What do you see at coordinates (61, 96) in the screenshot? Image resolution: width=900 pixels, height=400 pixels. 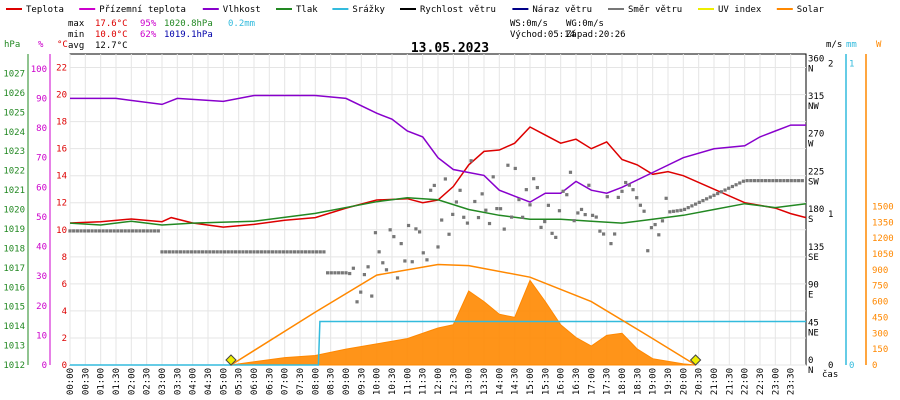 I see `degc-tick-10: 20` at bounding box center [61, 96].